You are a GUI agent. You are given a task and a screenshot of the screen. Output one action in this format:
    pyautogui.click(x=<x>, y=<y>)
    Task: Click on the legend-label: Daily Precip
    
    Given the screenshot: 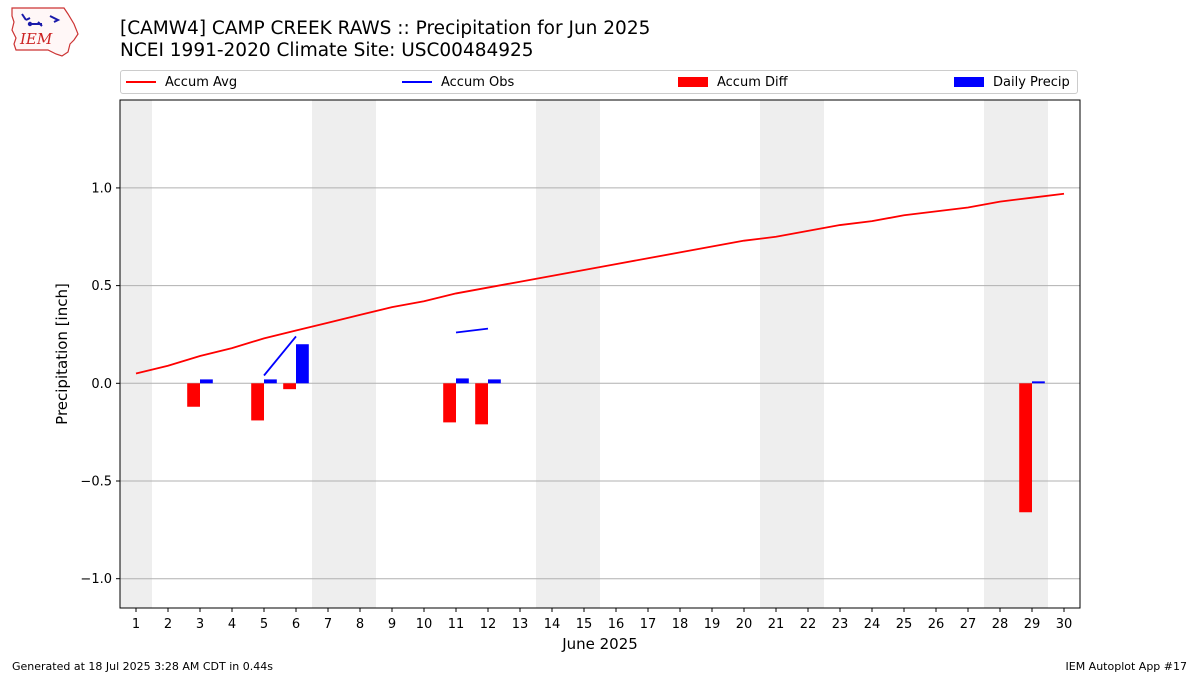 What is the action you would take?
    pyautogui.click(x=1031, y=82)
    